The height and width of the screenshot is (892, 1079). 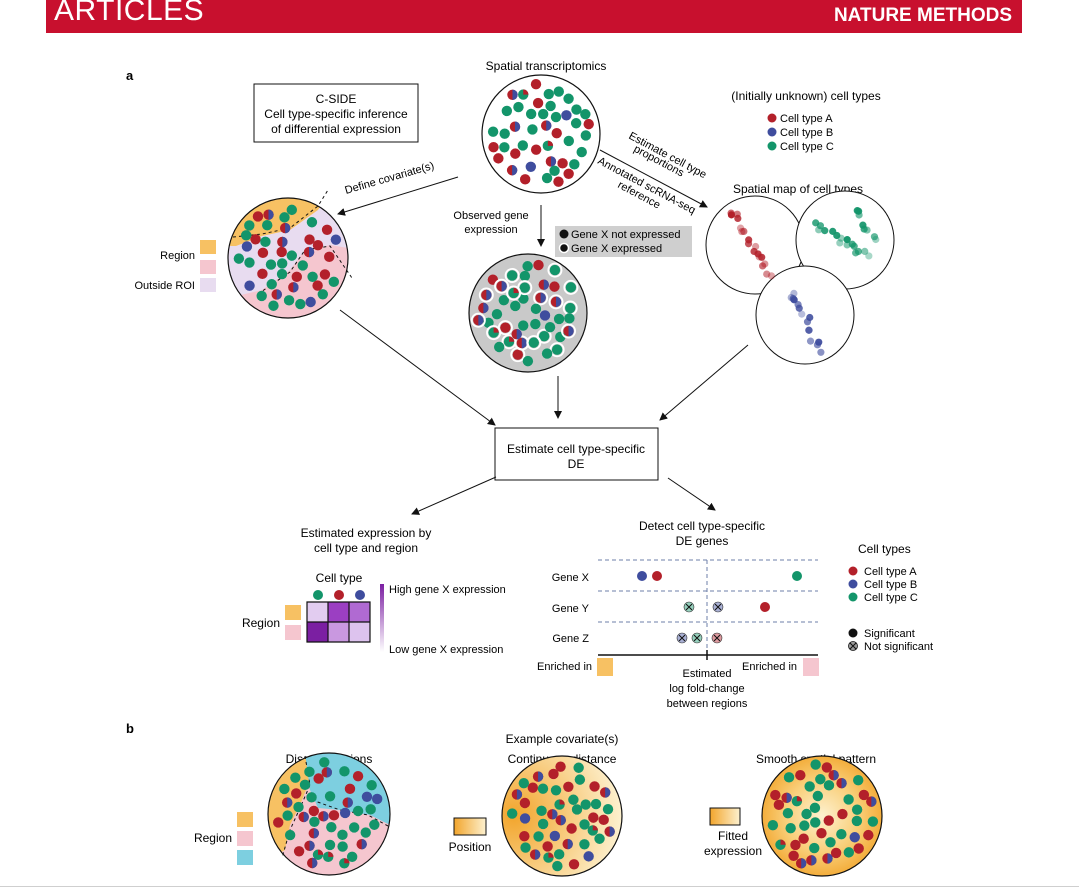 What do you see at coordinates (691, 494) in the screenshot?
I see `arrow-to-de-genes` at bounding box center [691, 494].